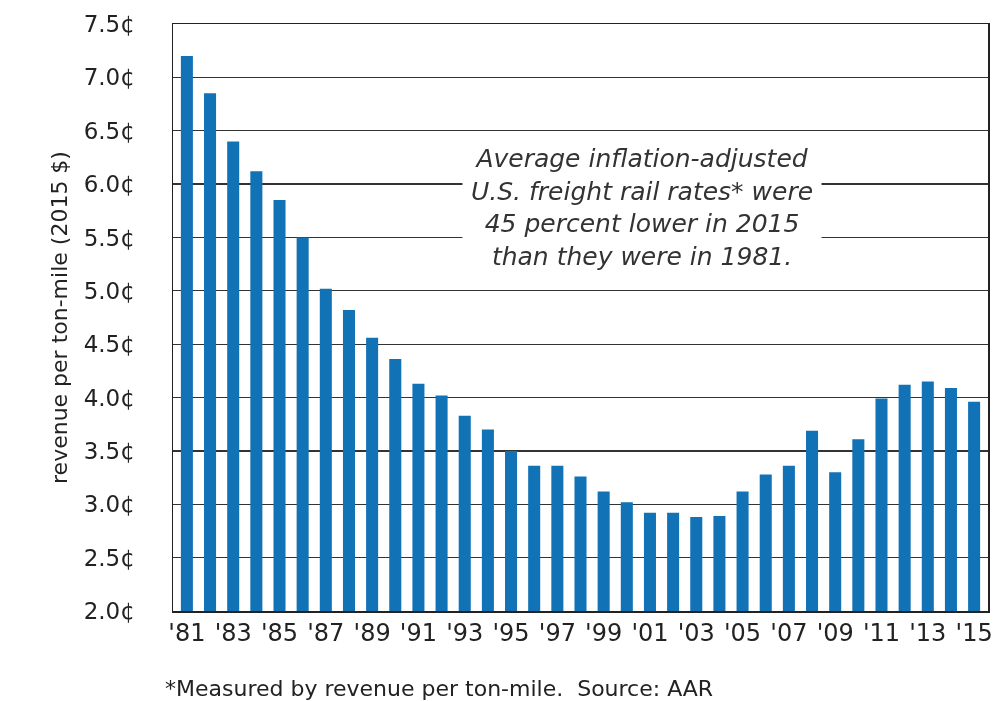 This screenshot has height=701, width=1002. Describe the element at coordinates (109, 184) in the screenshot. I see `y-tick-label: 6.0¢` at that location.